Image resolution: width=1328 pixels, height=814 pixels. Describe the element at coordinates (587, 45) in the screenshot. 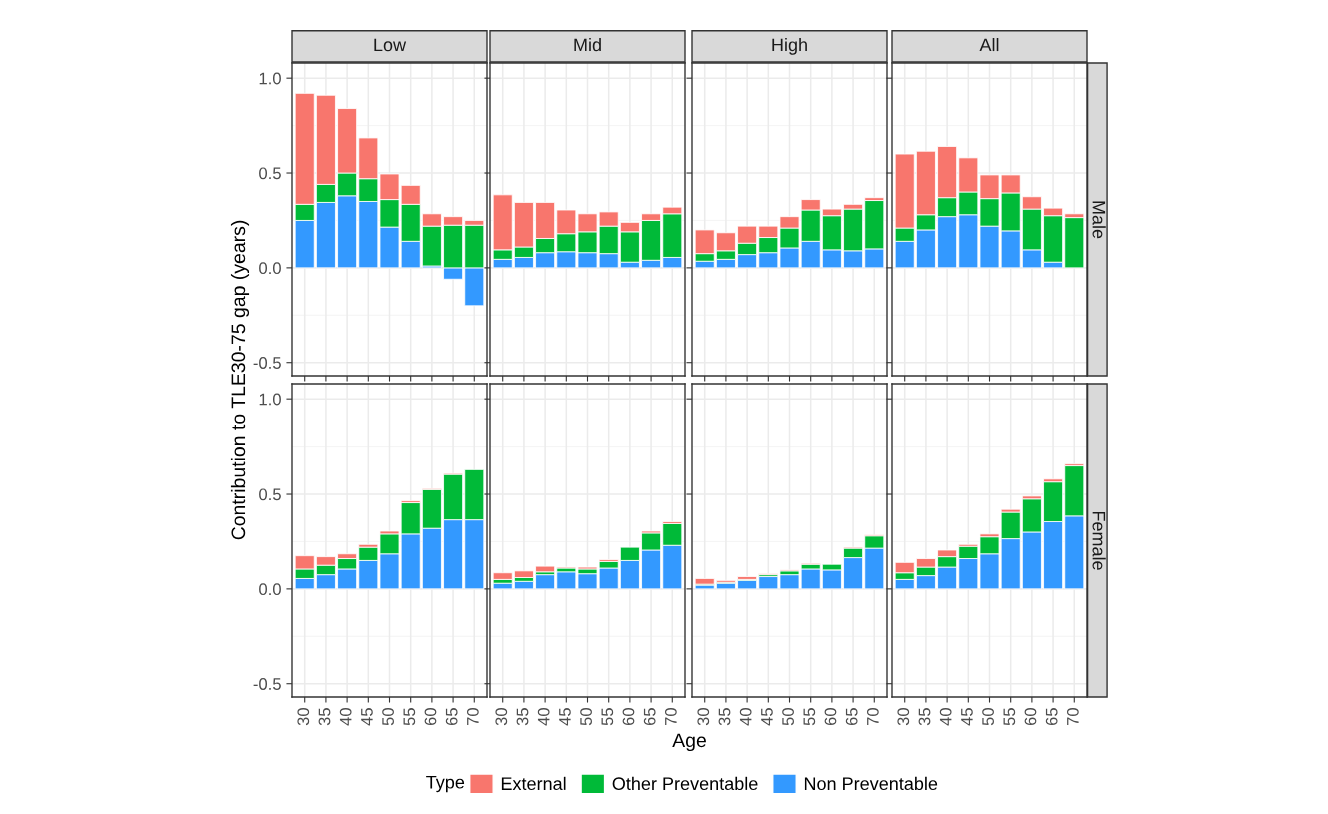

I see `chart-title: Mid` at that location.